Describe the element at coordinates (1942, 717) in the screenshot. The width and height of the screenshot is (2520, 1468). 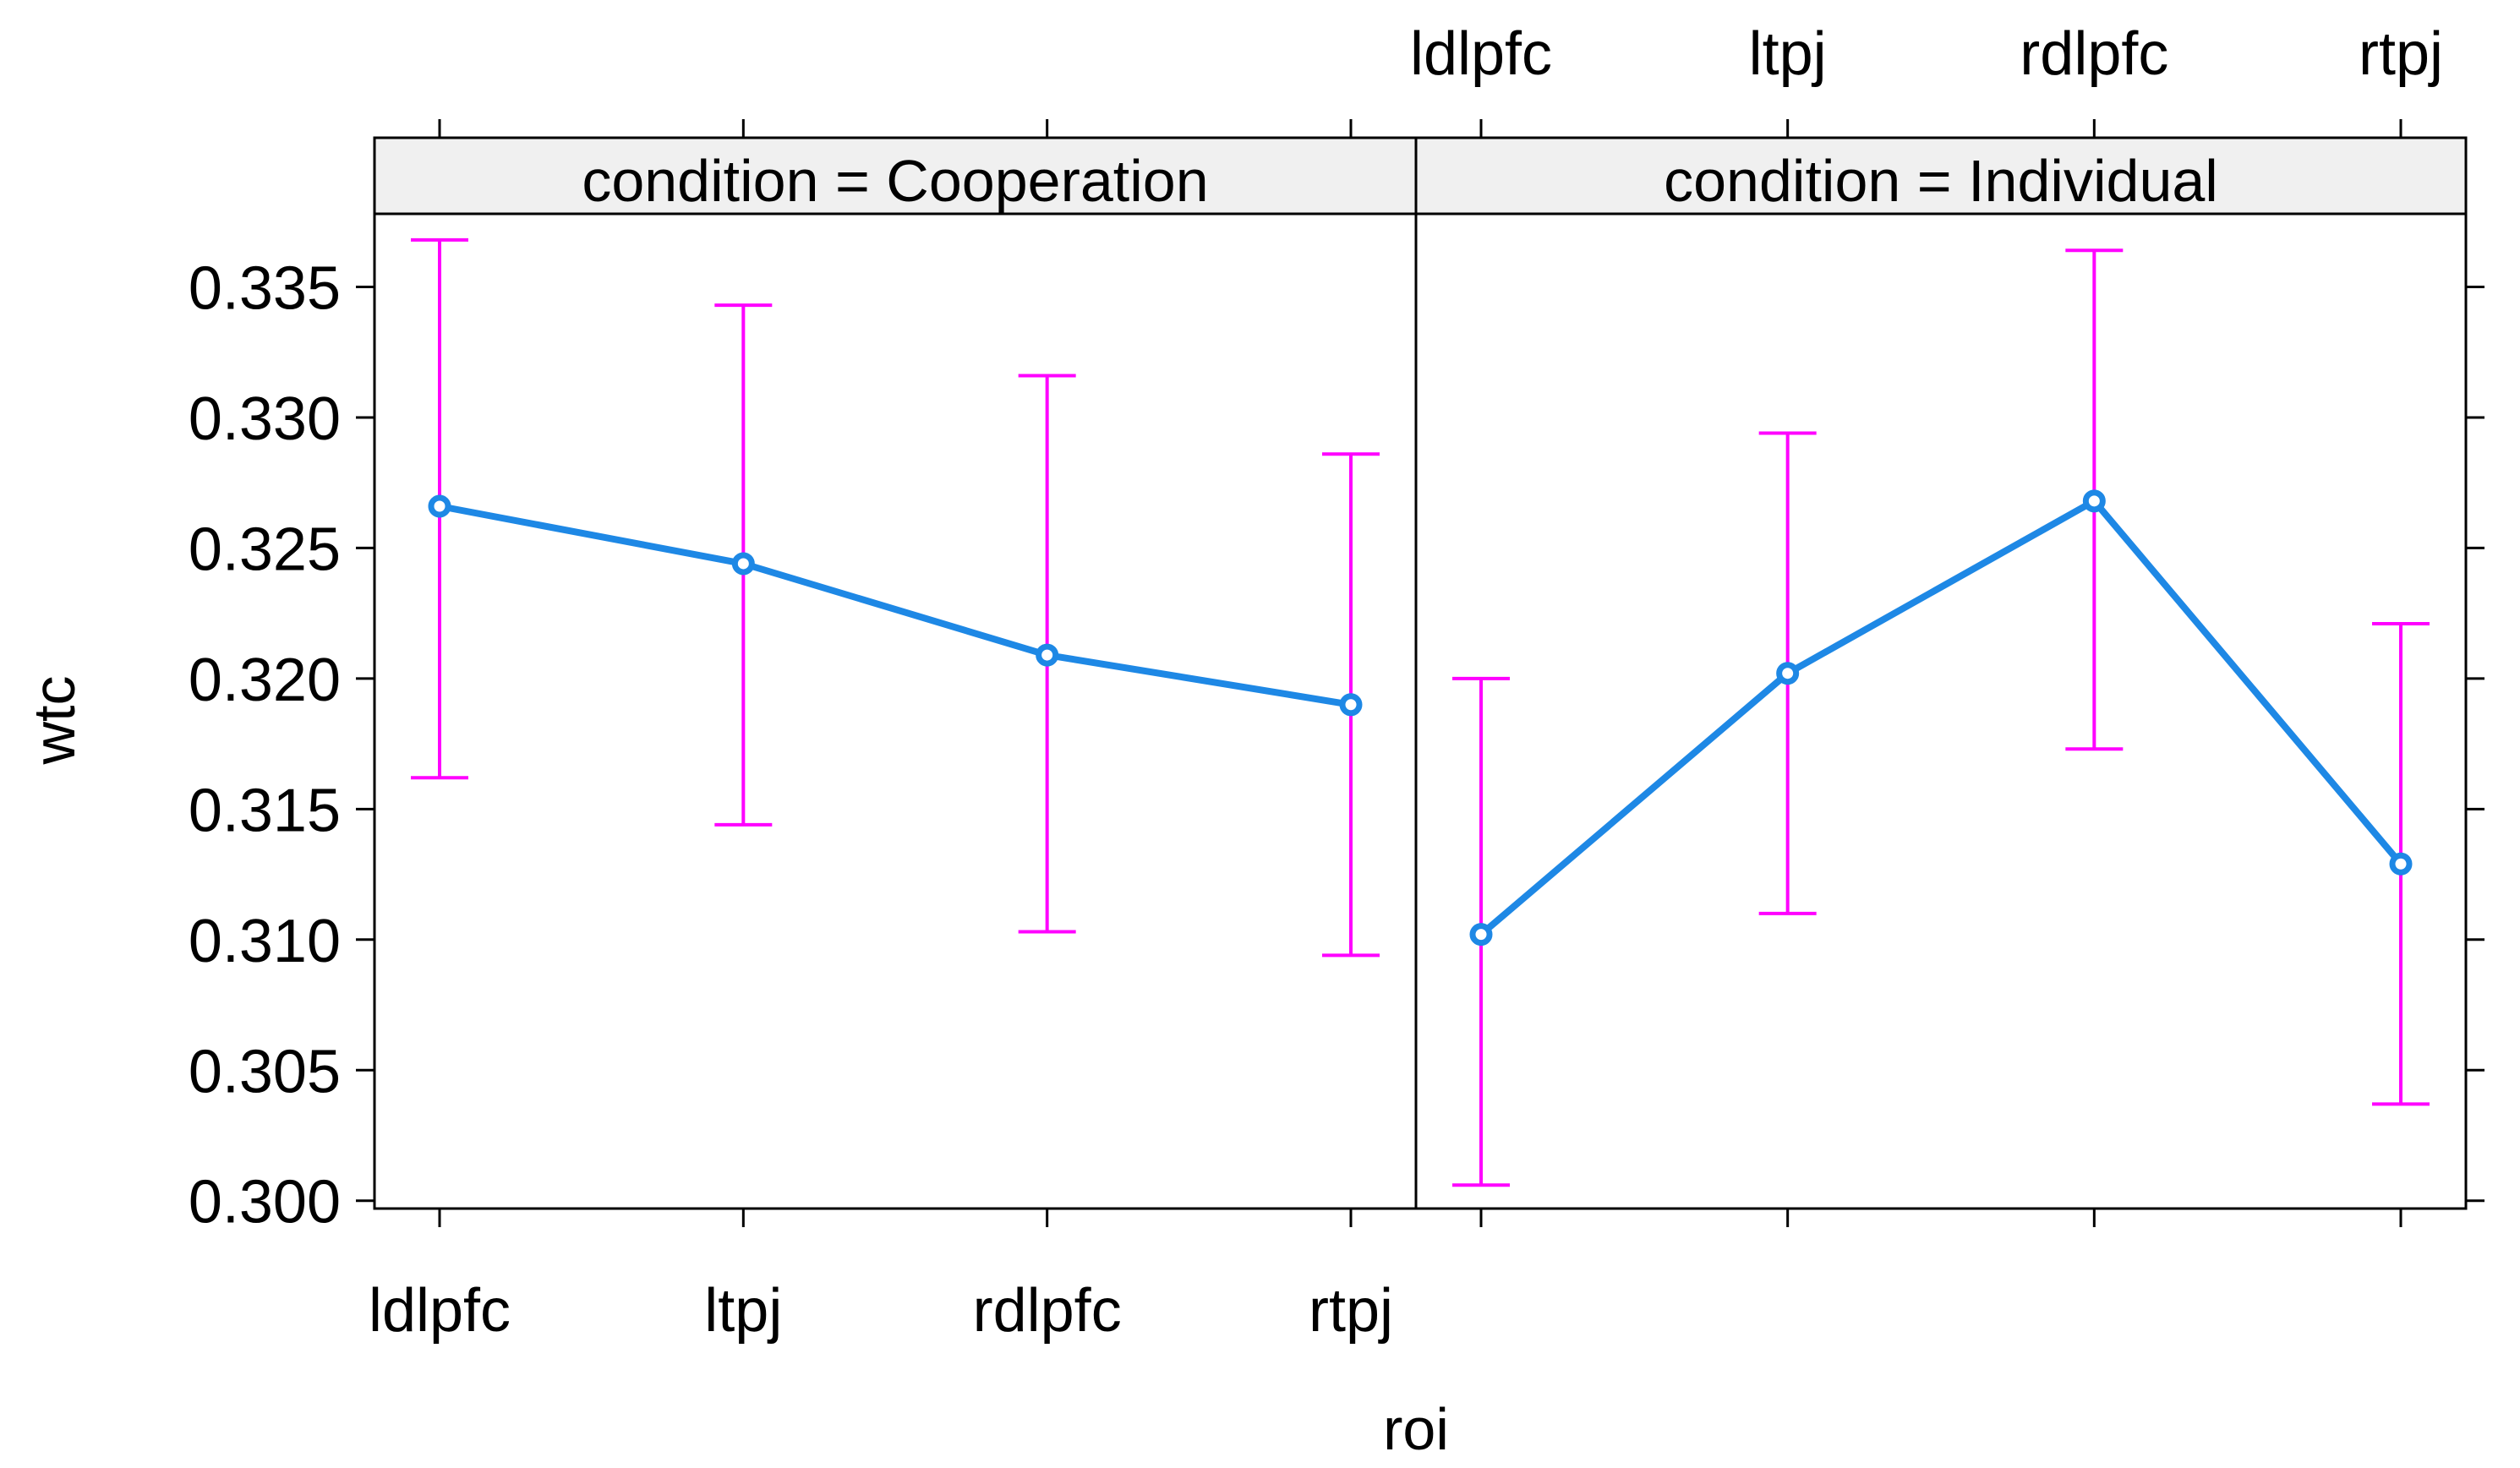
I see `series-line-individual` at that location.